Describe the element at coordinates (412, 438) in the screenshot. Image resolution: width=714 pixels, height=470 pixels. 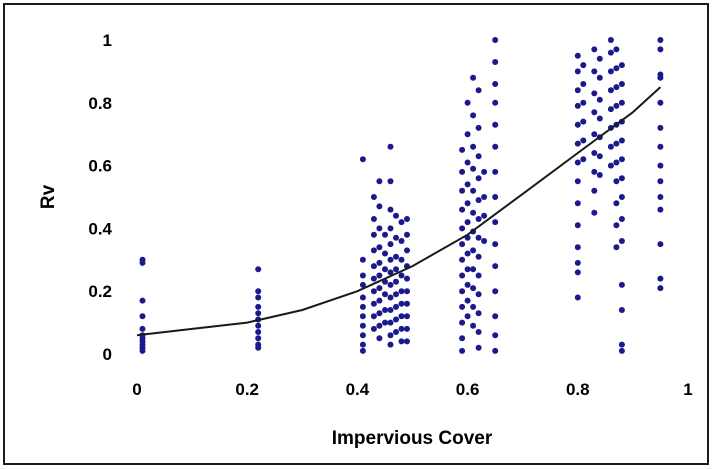
I see `x-axis-title: Impervious Cover` at that location.